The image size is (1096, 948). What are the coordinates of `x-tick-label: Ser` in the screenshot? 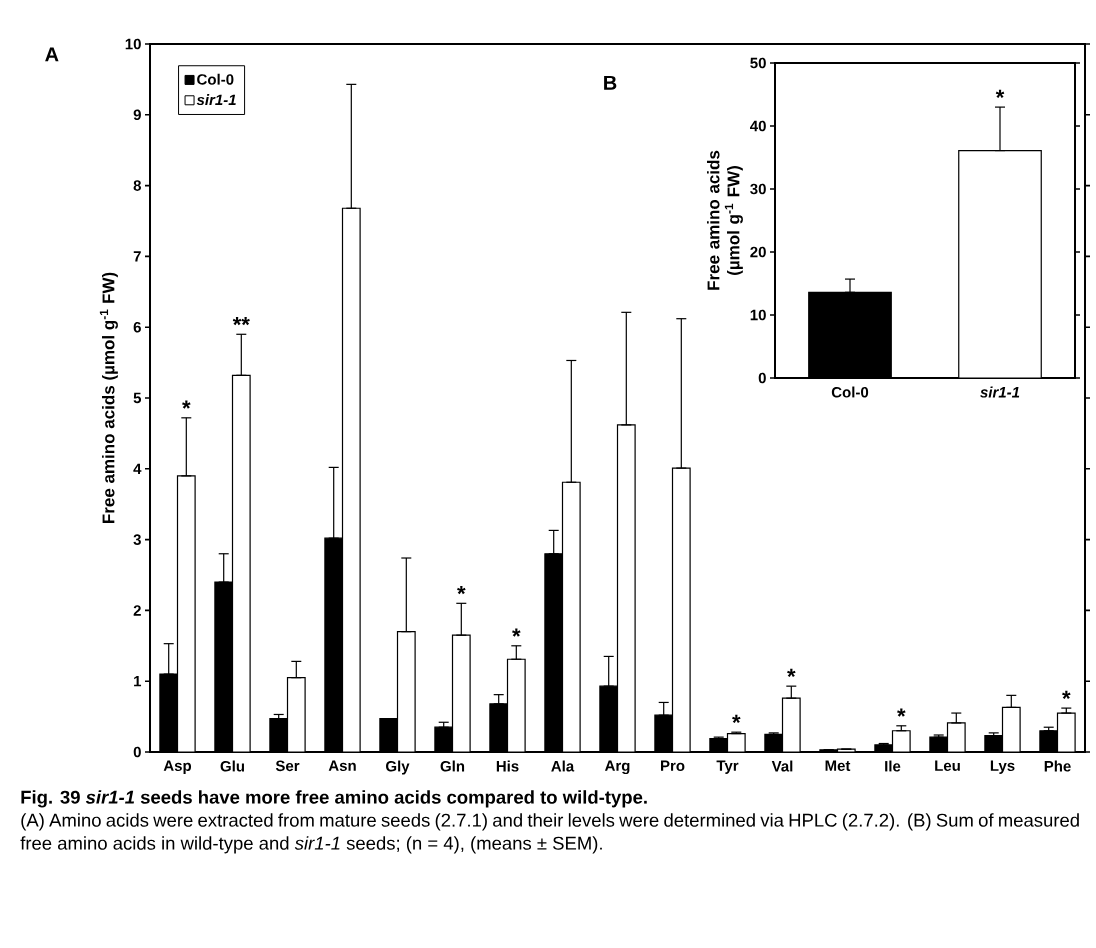 It's located at (287, 766).